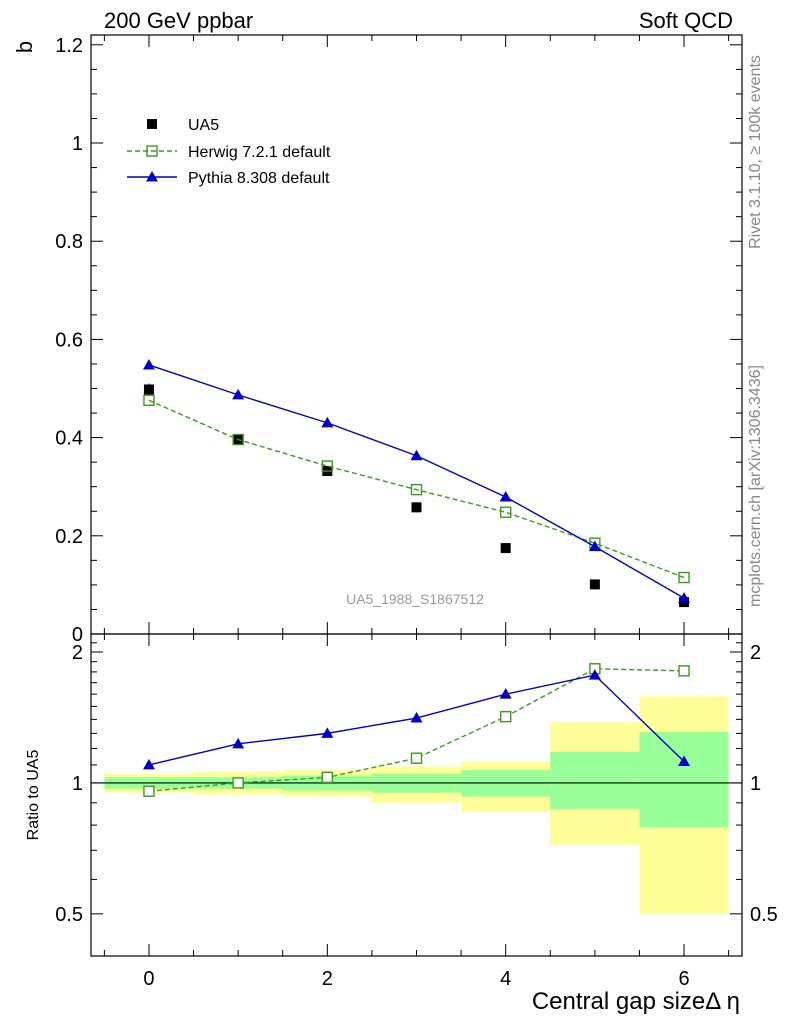  Describe the element at coordinates (755, 784) in the screenshot. I see `ratio-y-tick-label-right: 1` at that location.